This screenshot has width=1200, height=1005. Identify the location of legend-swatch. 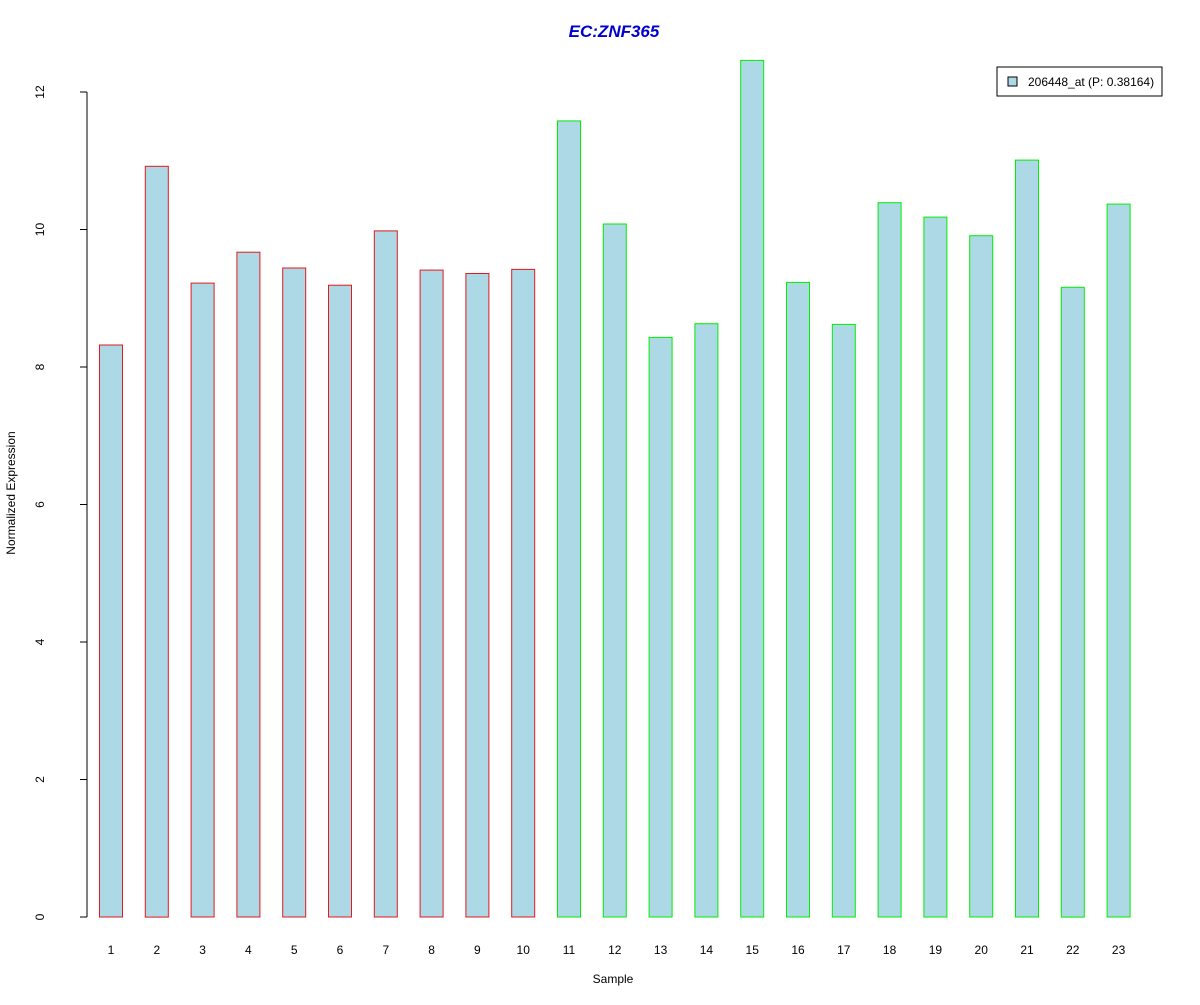
(1012, 81).